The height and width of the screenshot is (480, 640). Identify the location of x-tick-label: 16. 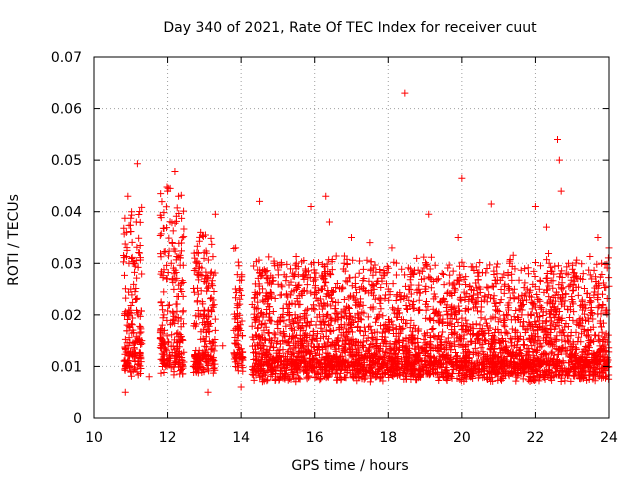
(315, 438).